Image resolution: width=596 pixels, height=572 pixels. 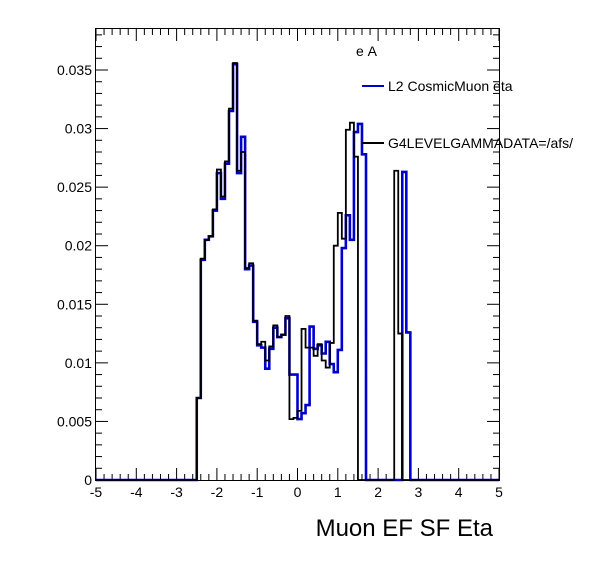 What do you see at coordinates (480, 143) in the screenshot?
I see `legend-label-g4: G4LEVELGAMMADATA=/afs/` at bounding box center [480, 143].